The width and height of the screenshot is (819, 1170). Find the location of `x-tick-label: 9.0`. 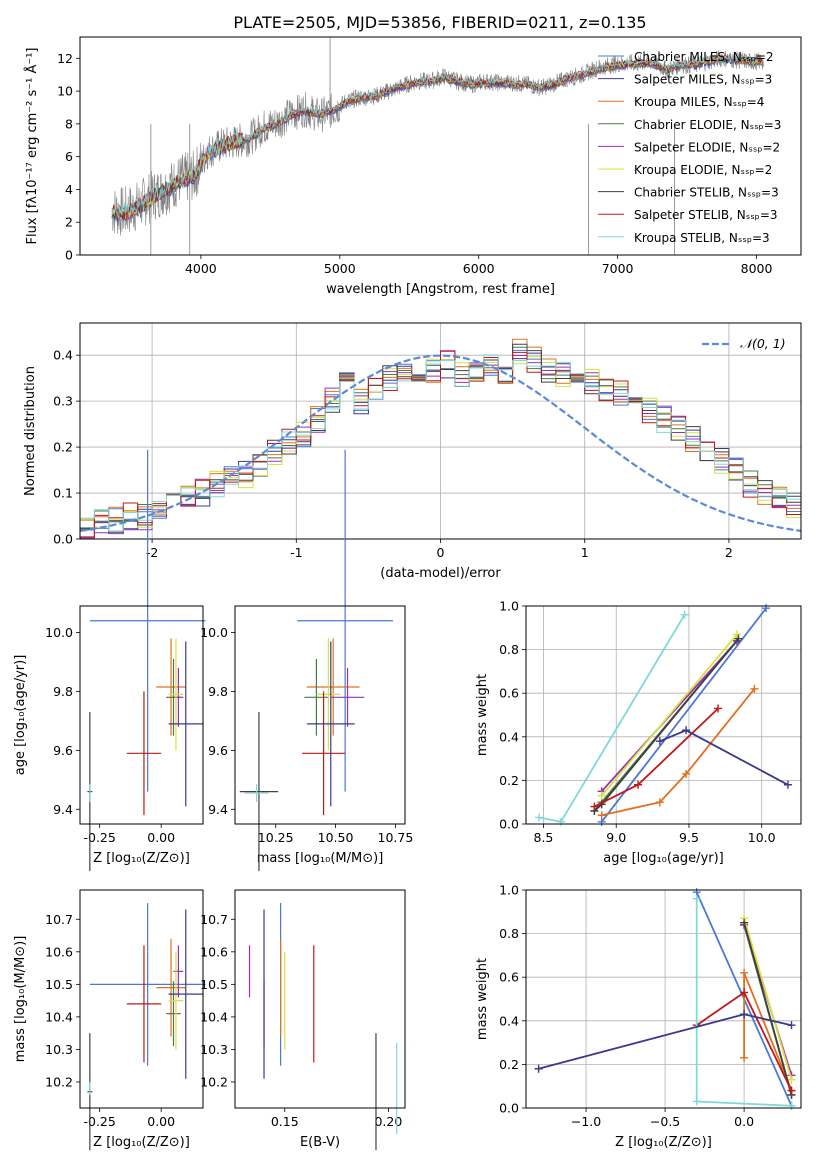

x-tick-label: 9.0 is located at coordinates (616, 837).